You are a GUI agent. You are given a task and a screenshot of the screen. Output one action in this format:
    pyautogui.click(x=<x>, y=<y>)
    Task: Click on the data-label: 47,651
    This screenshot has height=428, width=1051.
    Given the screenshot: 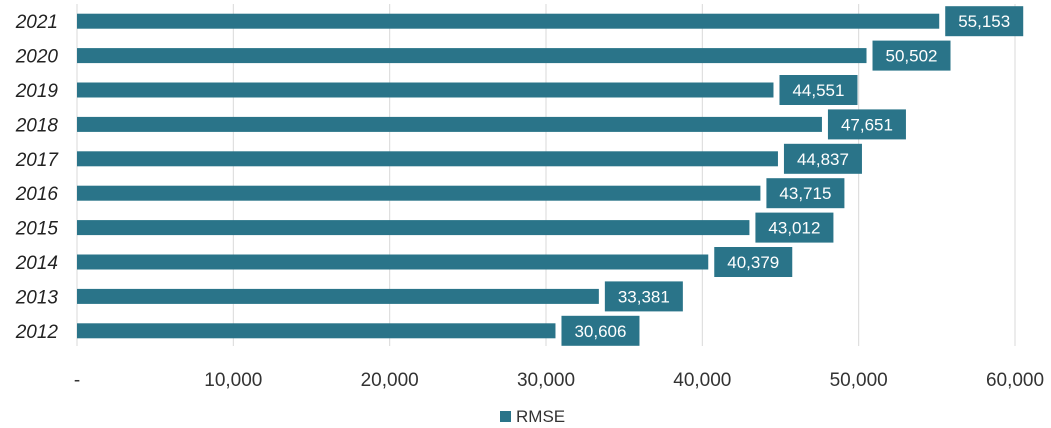 What is the action you would take?
    pyautogui.click(x=867, y=124)
    